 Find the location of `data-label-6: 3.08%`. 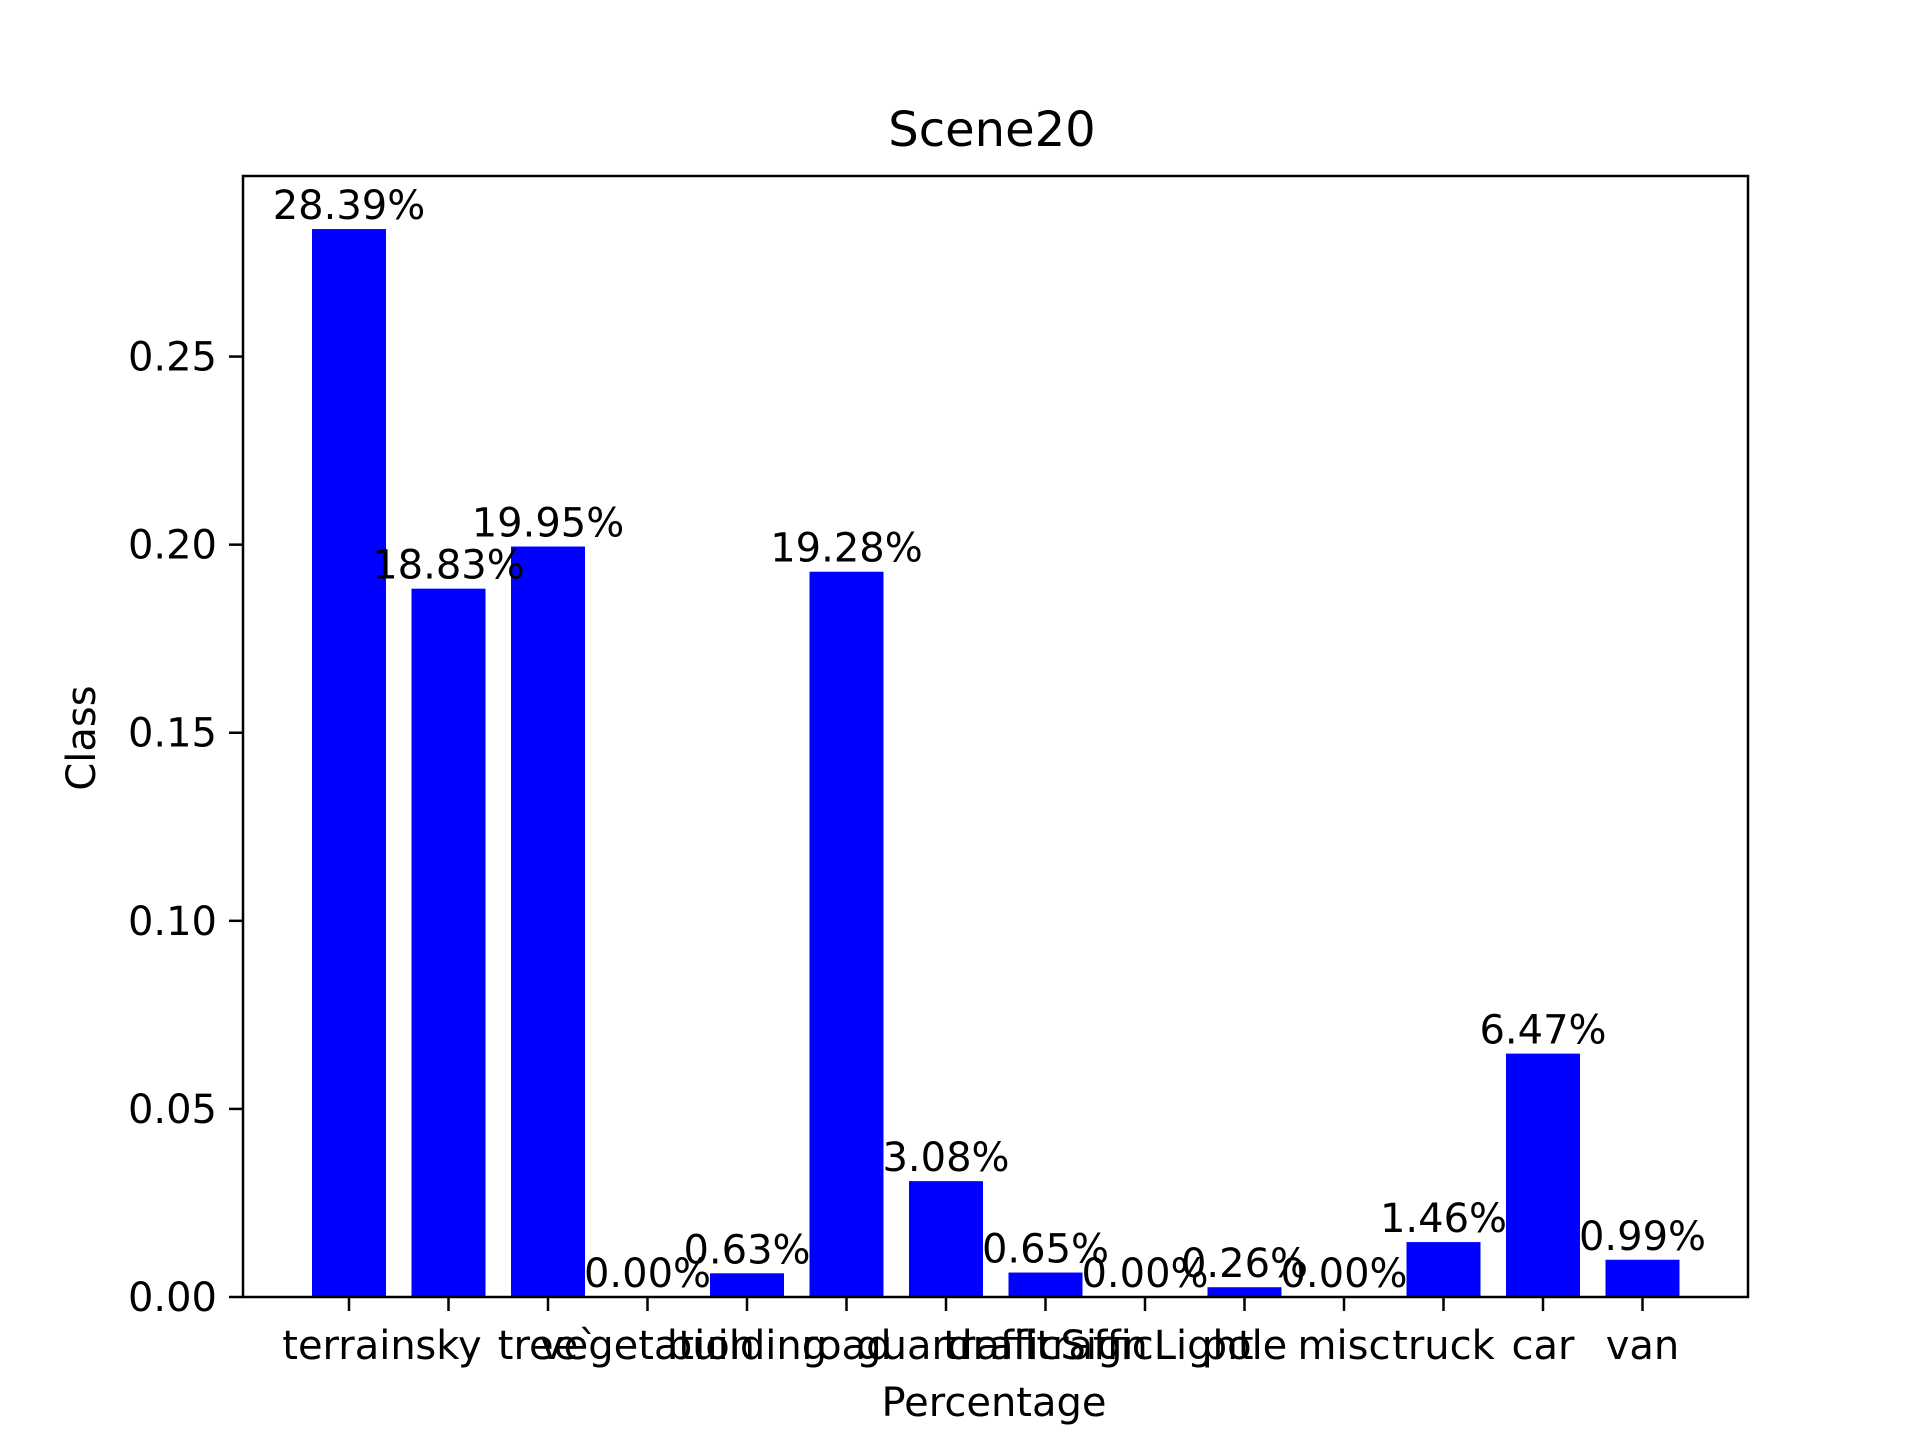

data-label-6: 3.08% is located at coordinates (945, 1158).